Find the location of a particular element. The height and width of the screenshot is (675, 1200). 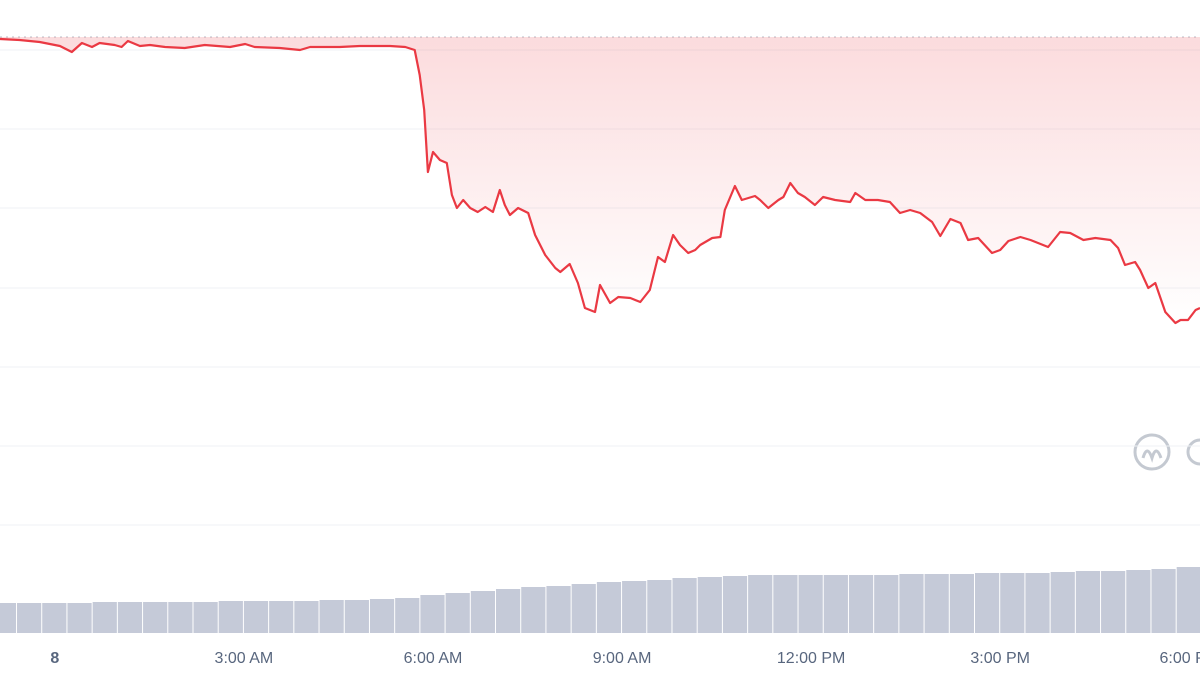

x-tick-label: 8 is located at coordinates (54, 658).